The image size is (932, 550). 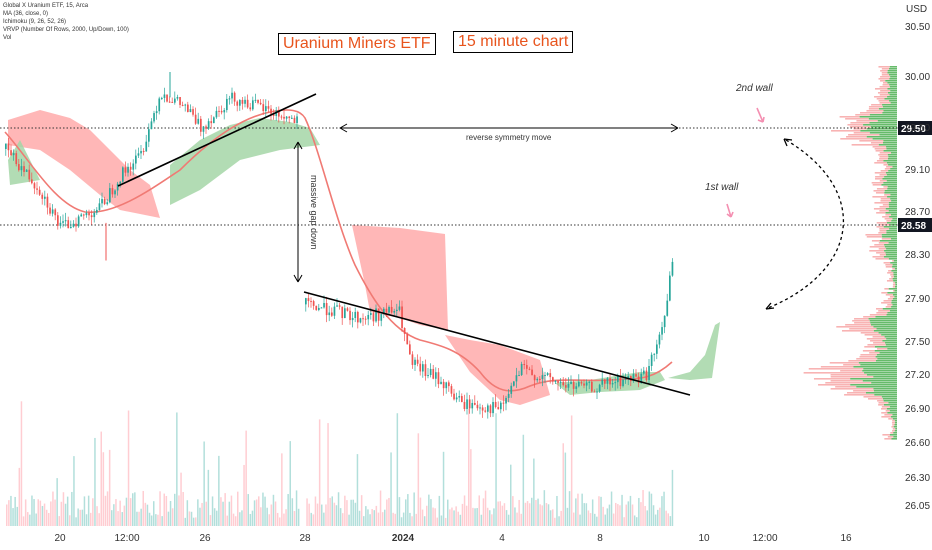 I want to click on y-tick-label: 27.20, so click(x=917, y=375).